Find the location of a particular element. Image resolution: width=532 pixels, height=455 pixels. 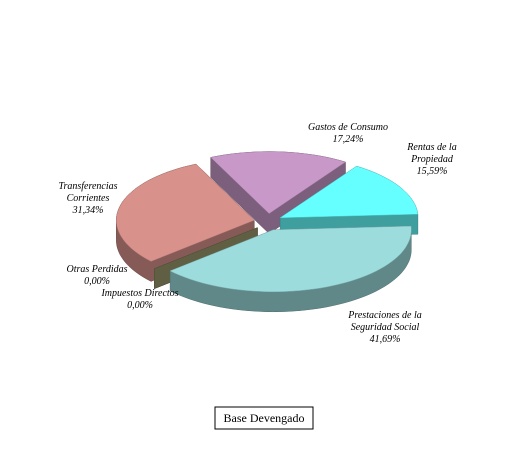

value-label: 41,69% is located at coordinates (385, 339).